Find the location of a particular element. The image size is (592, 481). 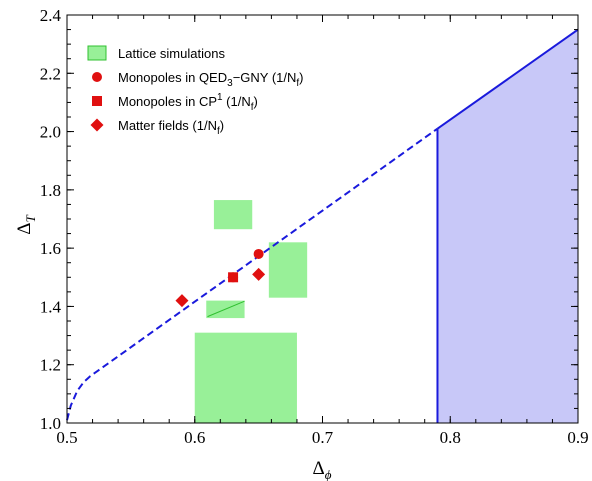

x-tick-label: 0.5 is located at coordinates (66, 437).